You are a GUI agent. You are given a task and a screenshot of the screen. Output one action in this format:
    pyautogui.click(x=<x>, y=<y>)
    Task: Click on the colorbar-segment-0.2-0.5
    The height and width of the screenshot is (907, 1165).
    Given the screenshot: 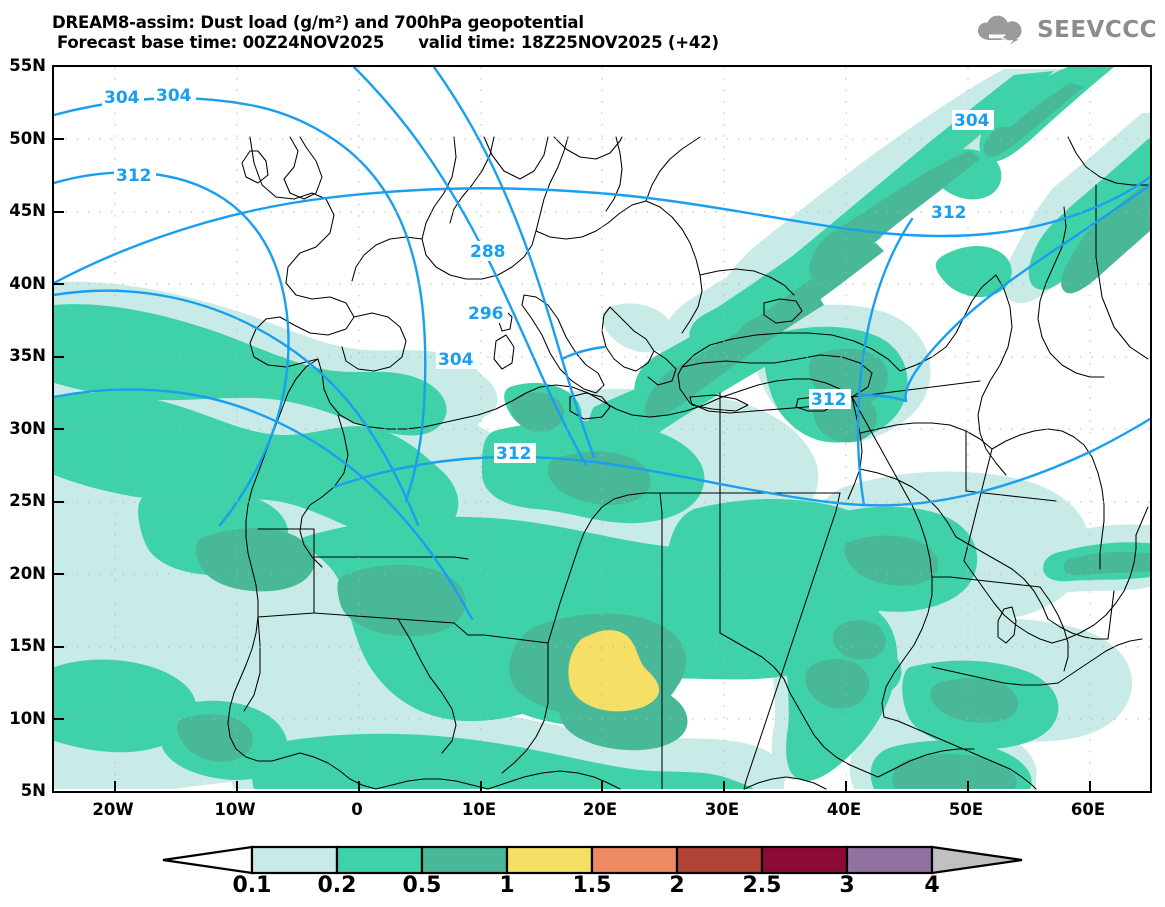 What is the action you would take?
    pyautogui.click(x=379, y=860)
    